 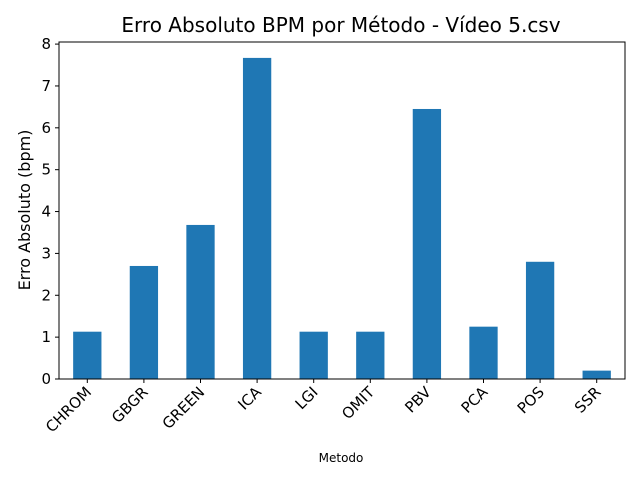 I want to click on x-tick-label: ICA, so click(x=249, y=398).